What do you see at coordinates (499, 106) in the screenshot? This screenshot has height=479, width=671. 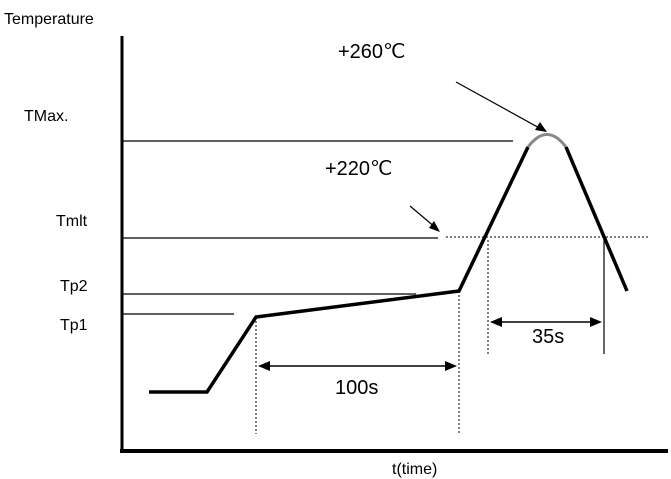 I see `peak-pointer-arrow` at bounding box center [499, 106].